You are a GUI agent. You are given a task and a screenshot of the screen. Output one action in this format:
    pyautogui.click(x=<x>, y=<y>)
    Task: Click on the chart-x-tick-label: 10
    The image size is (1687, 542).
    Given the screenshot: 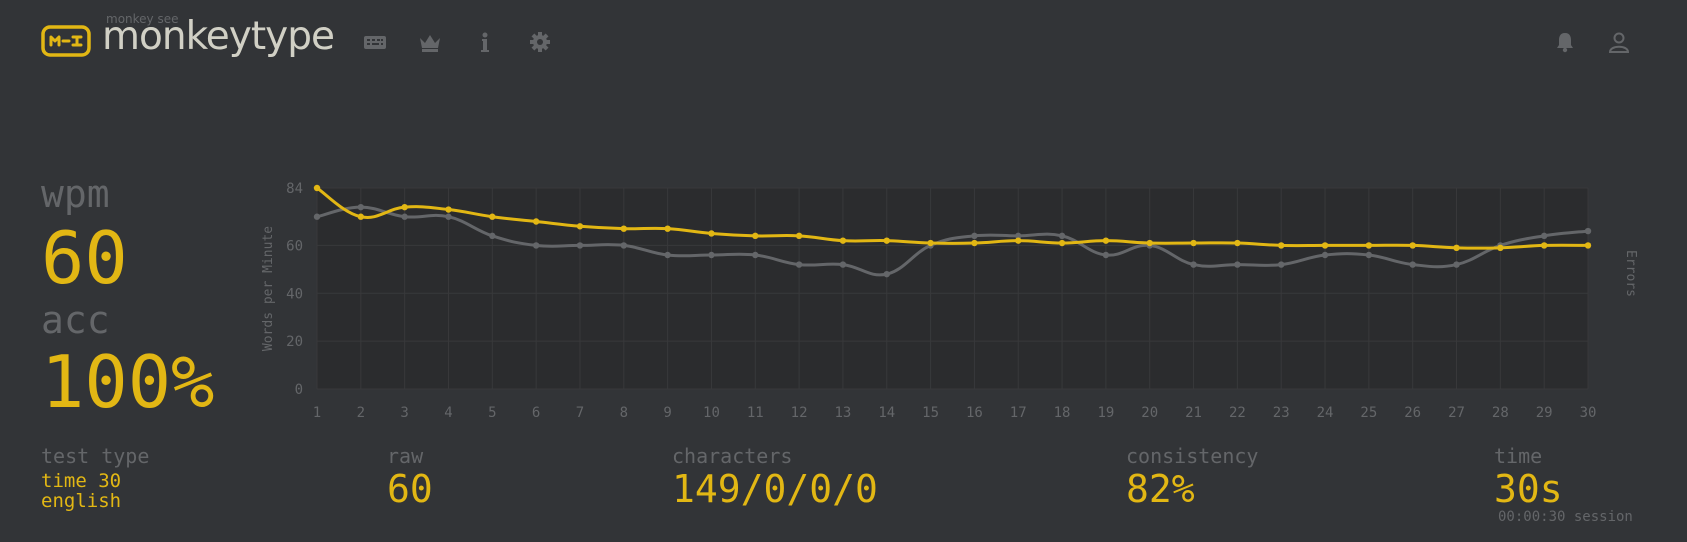 What is the action you would take?
    pyautogui.click(x=711, y=413)
    